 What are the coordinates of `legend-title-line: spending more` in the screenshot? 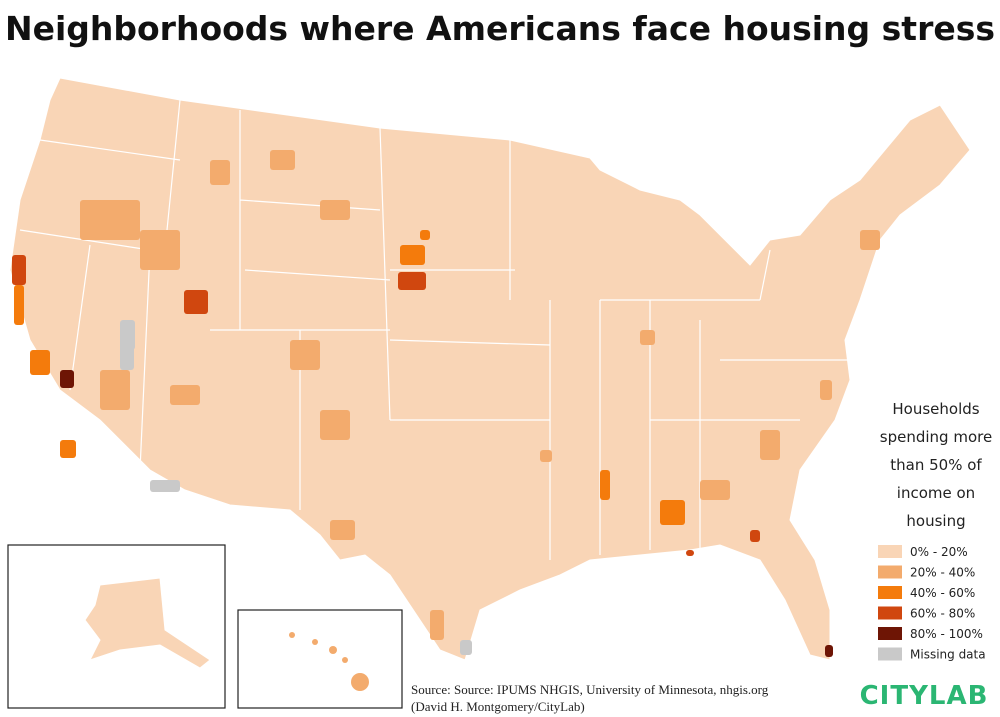 It's located at (936, 437).